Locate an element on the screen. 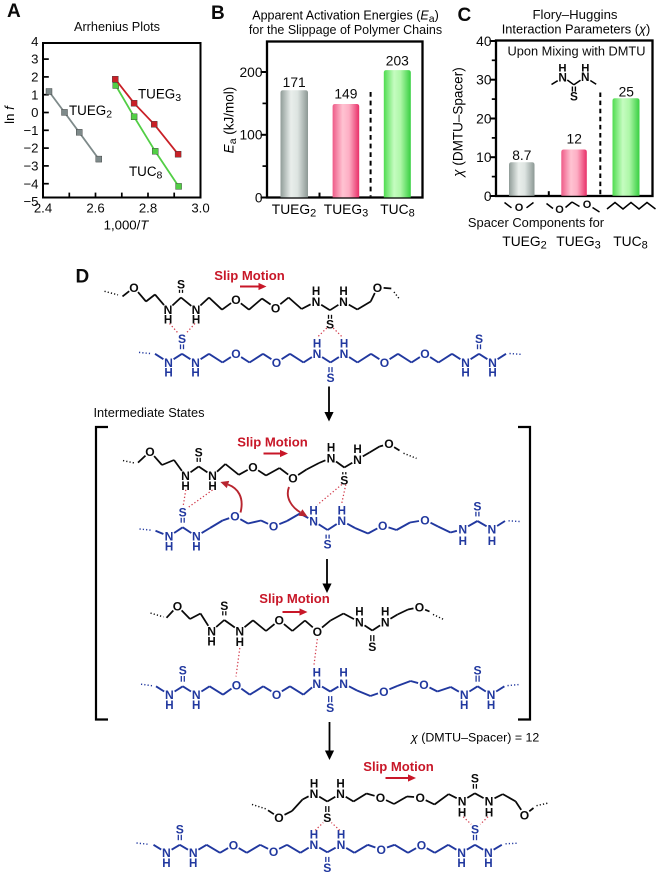 Image resolution: width=660 pixels, height=878 pixels. svg-text: 1,000/T is located at coordinates (127, 225).